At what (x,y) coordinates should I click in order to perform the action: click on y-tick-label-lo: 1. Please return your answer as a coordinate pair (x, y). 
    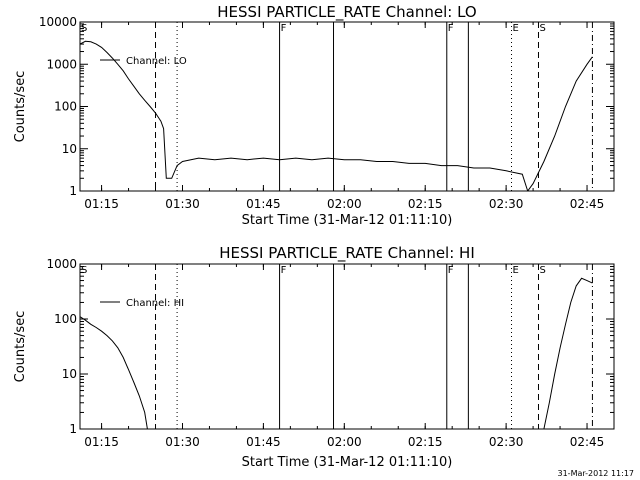
    Looking at the image, I should click on (73, 191).